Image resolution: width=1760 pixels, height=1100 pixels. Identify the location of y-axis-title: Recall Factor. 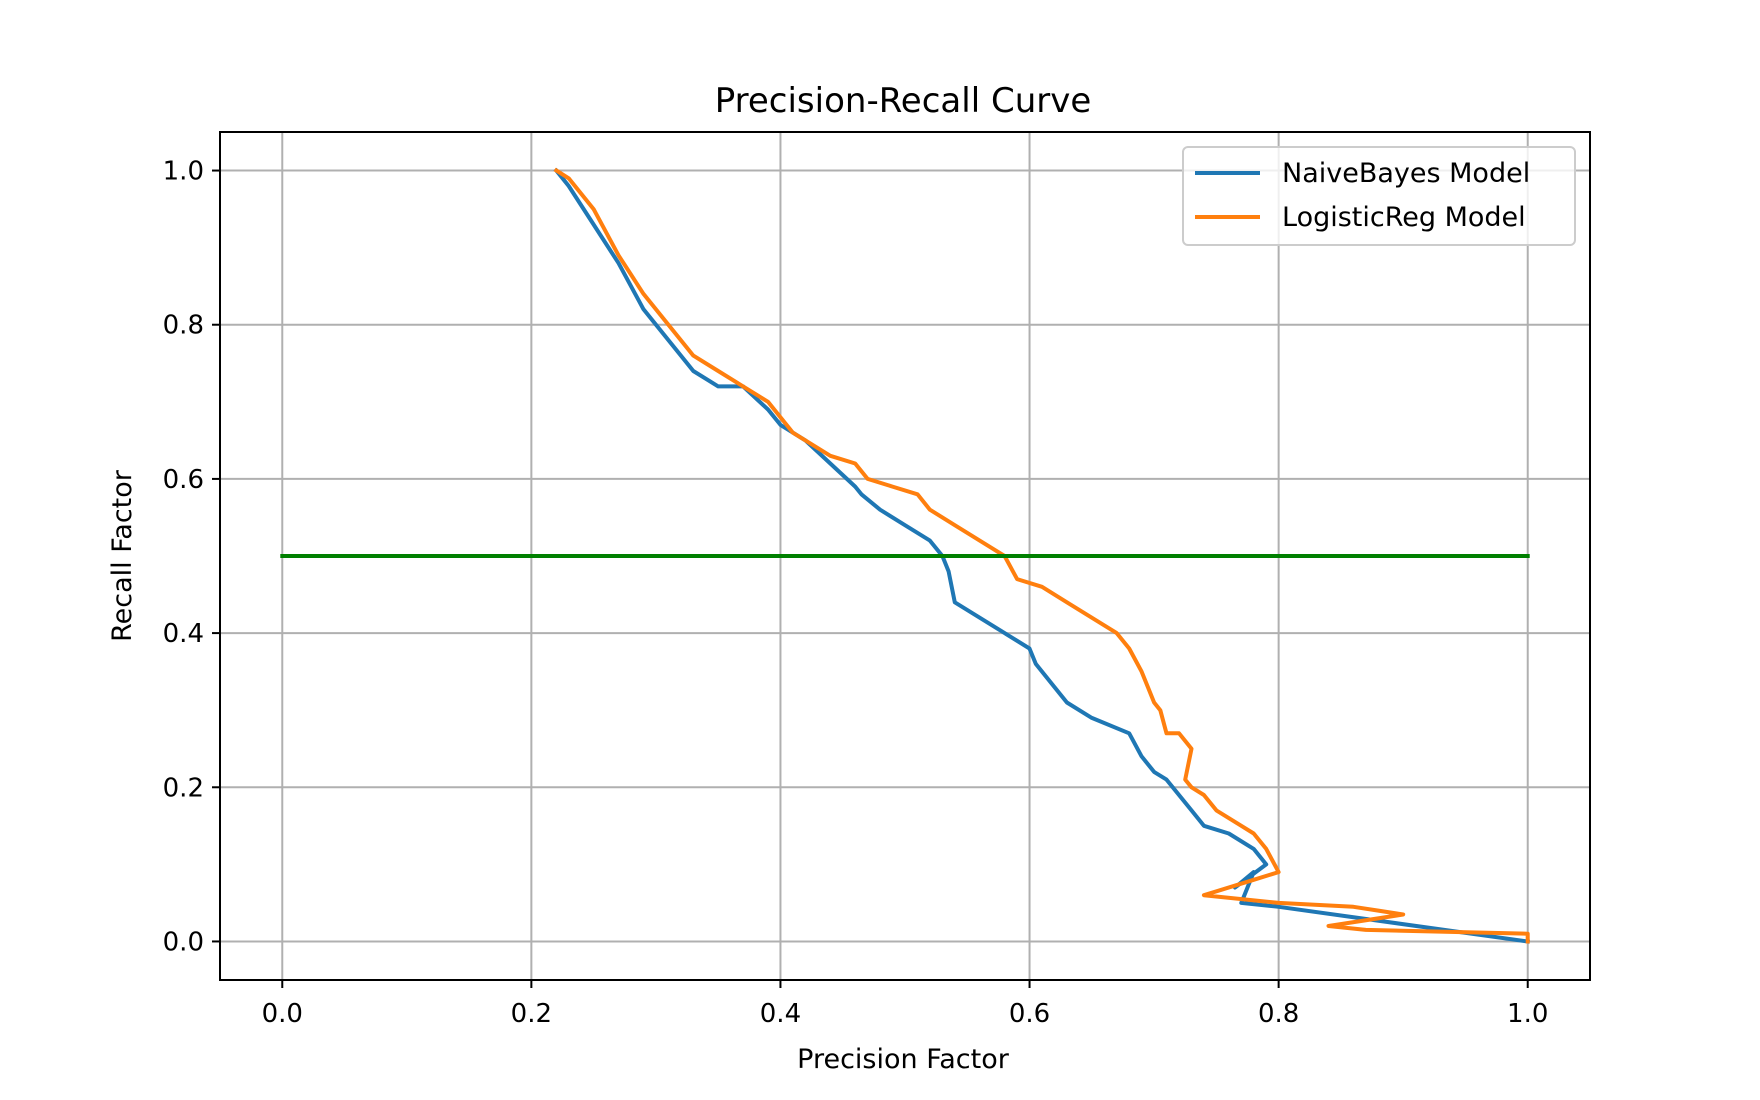
(122, 555).